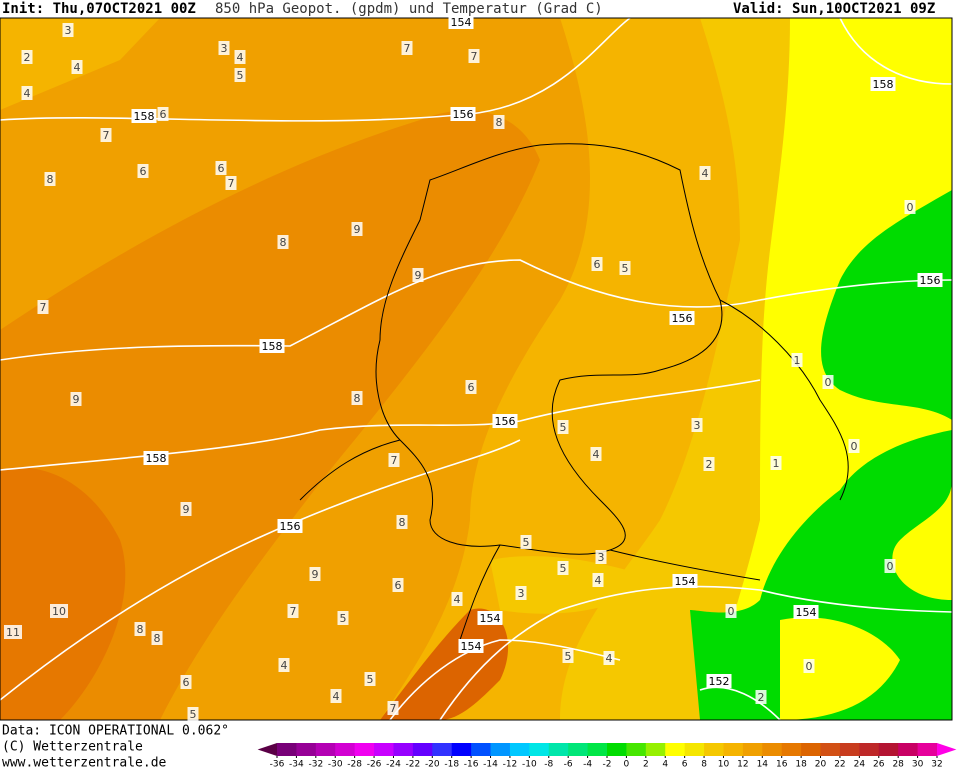 The height and width of the screenshot is (774, 959). What do you see at coordinates (801, 765) in the screenshot?
I see `colorbar-label: 18` at bounding box center [801, 765].